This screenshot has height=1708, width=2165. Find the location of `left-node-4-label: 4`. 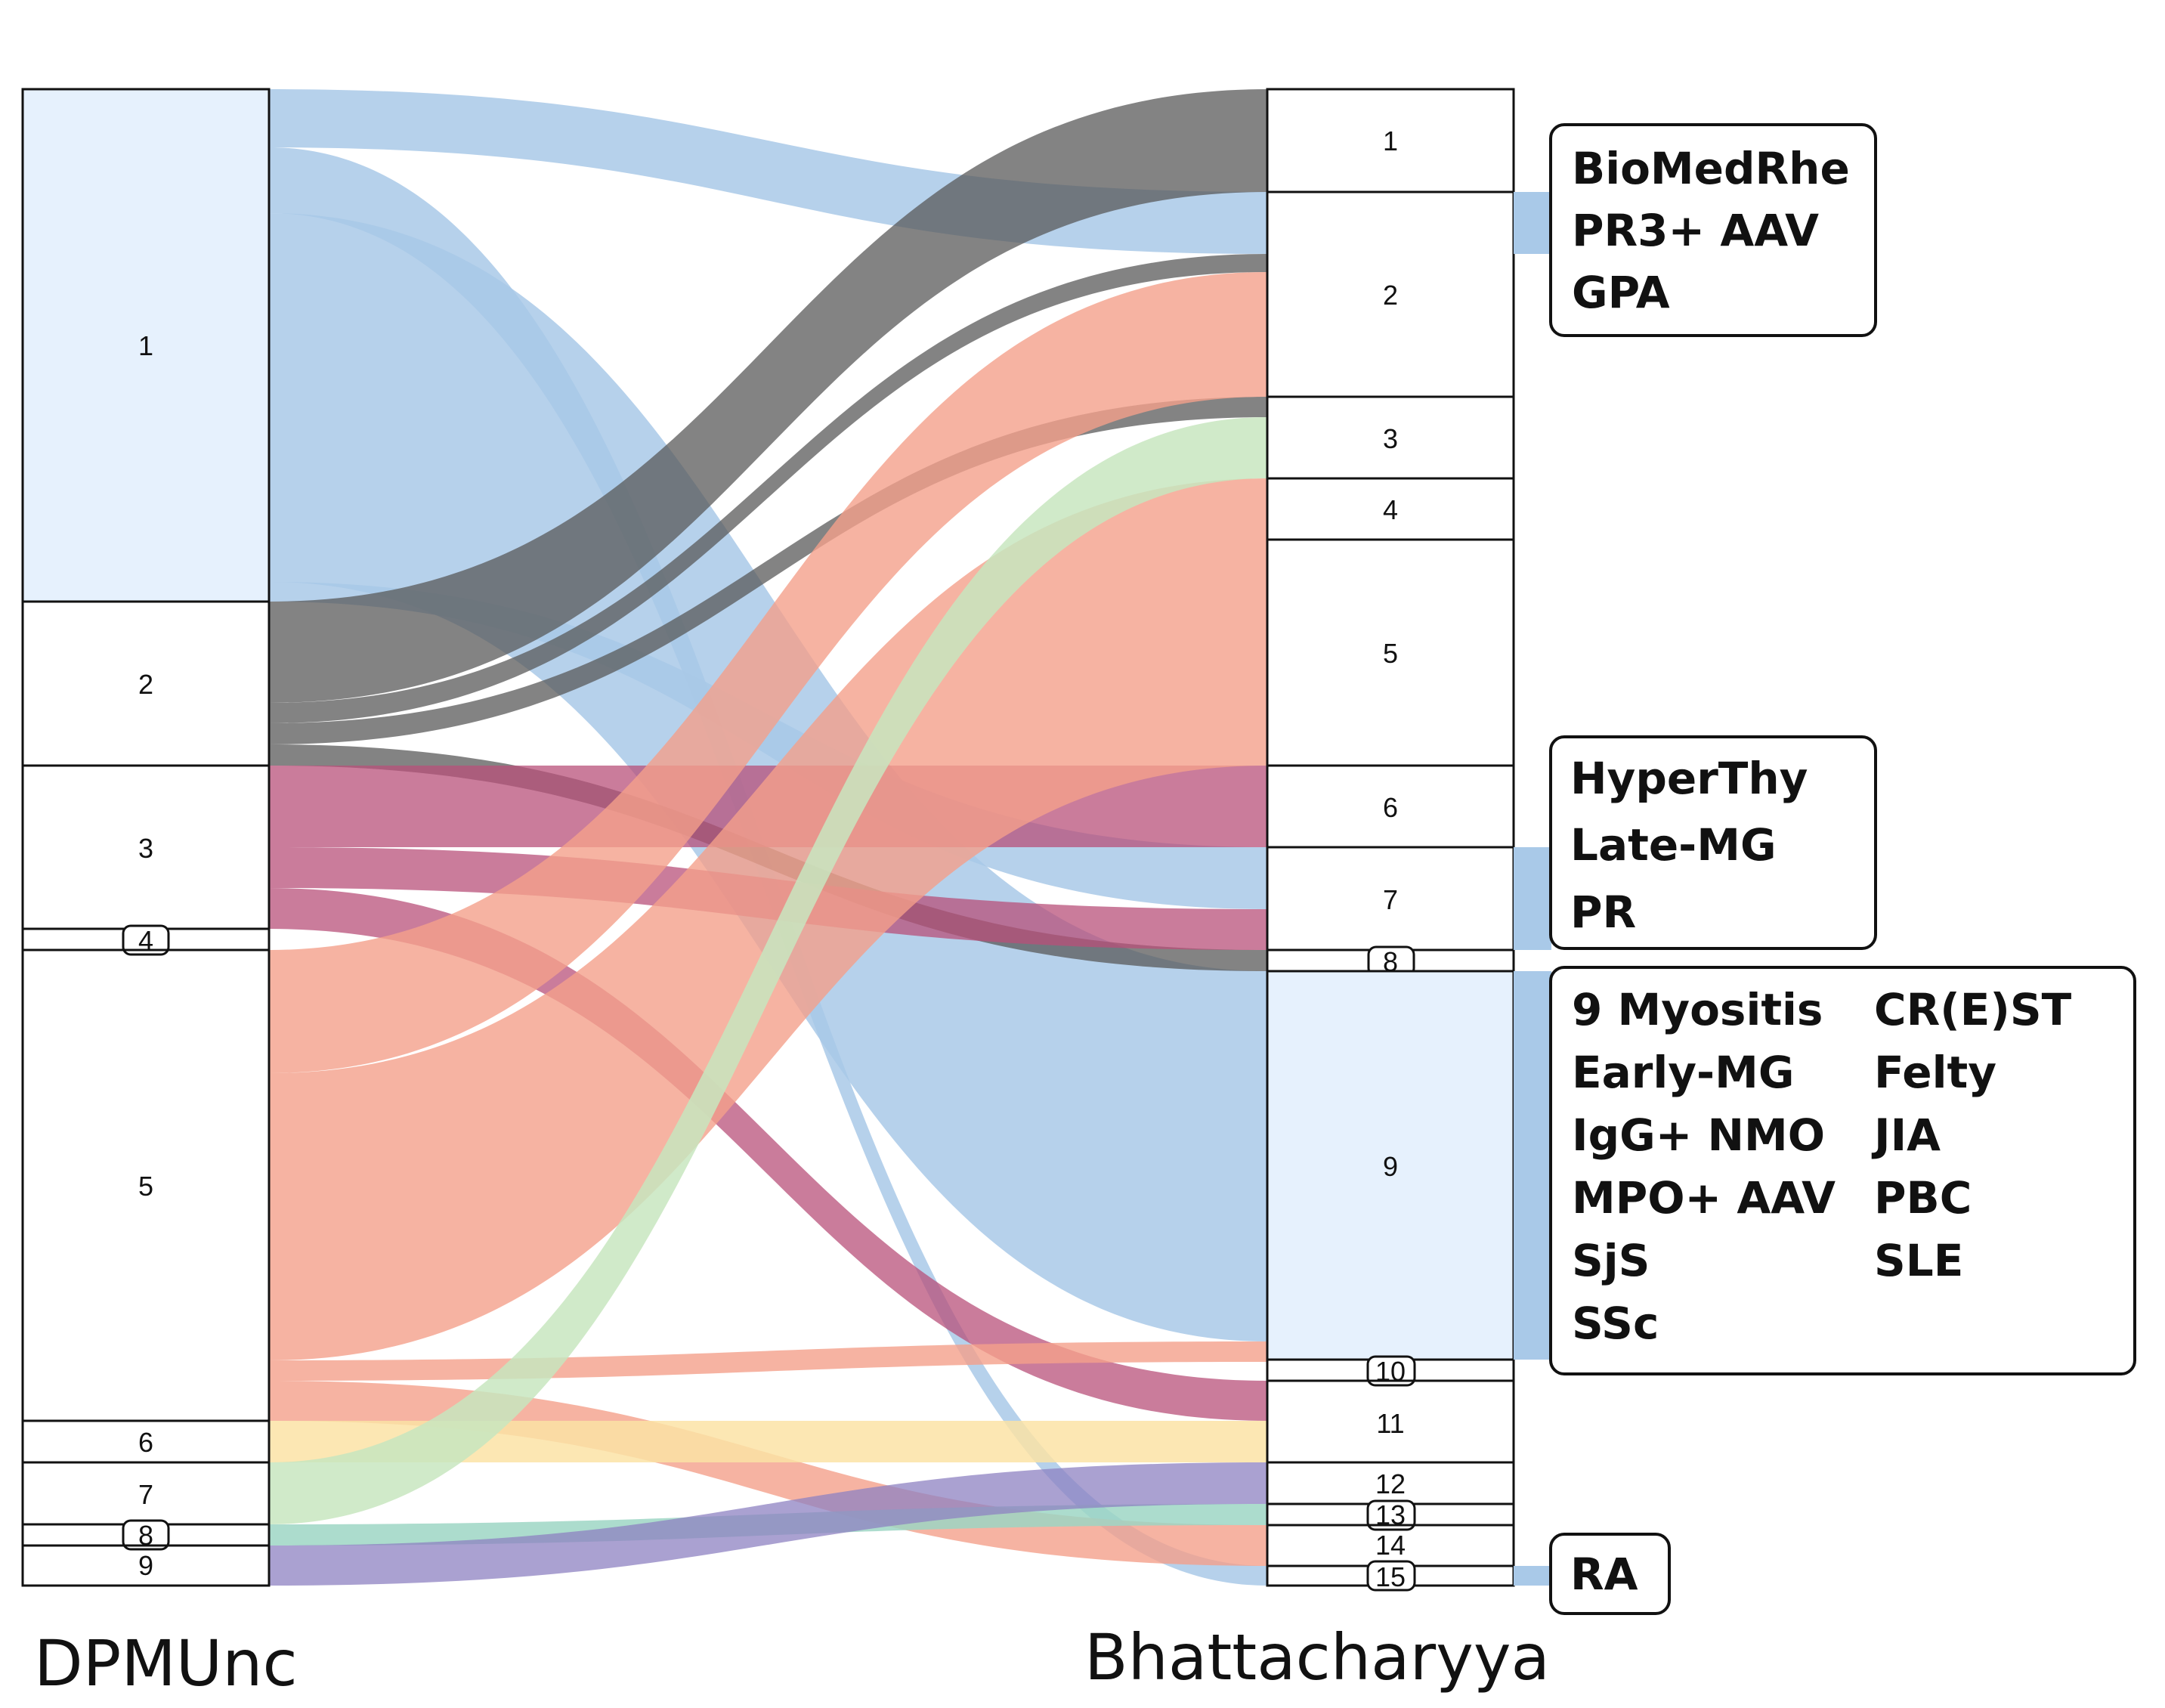

left-node-4-label: 4 is located at coordinates (145, 940).